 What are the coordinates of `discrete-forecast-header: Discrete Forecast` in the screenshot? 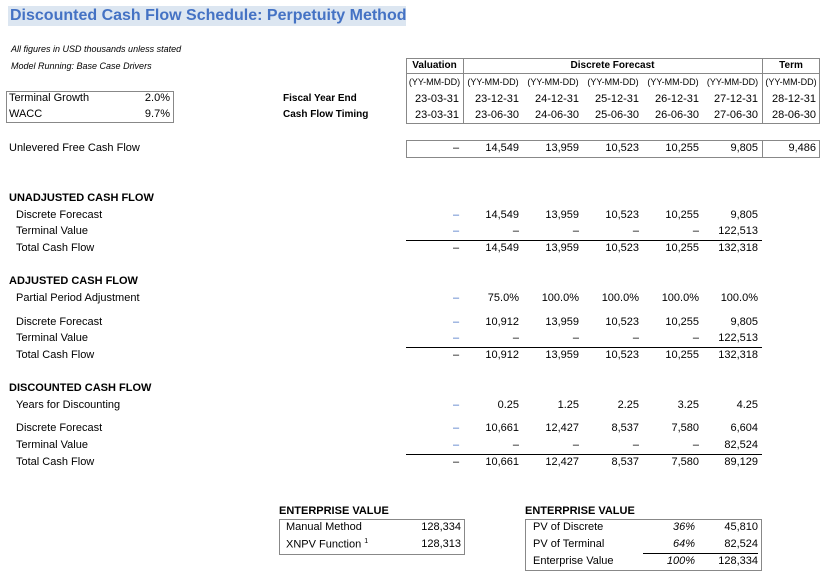 It's located at (612, 65).